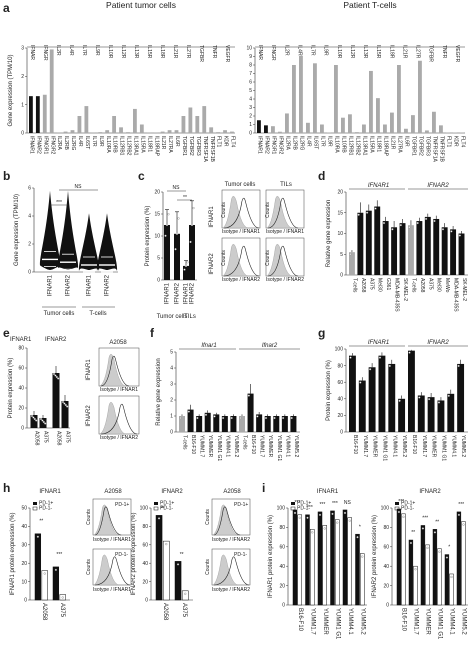  Describe the element at coordinates (378, 186) in the screenshot. I see `d-subtitle: IFNAR1` at that location.